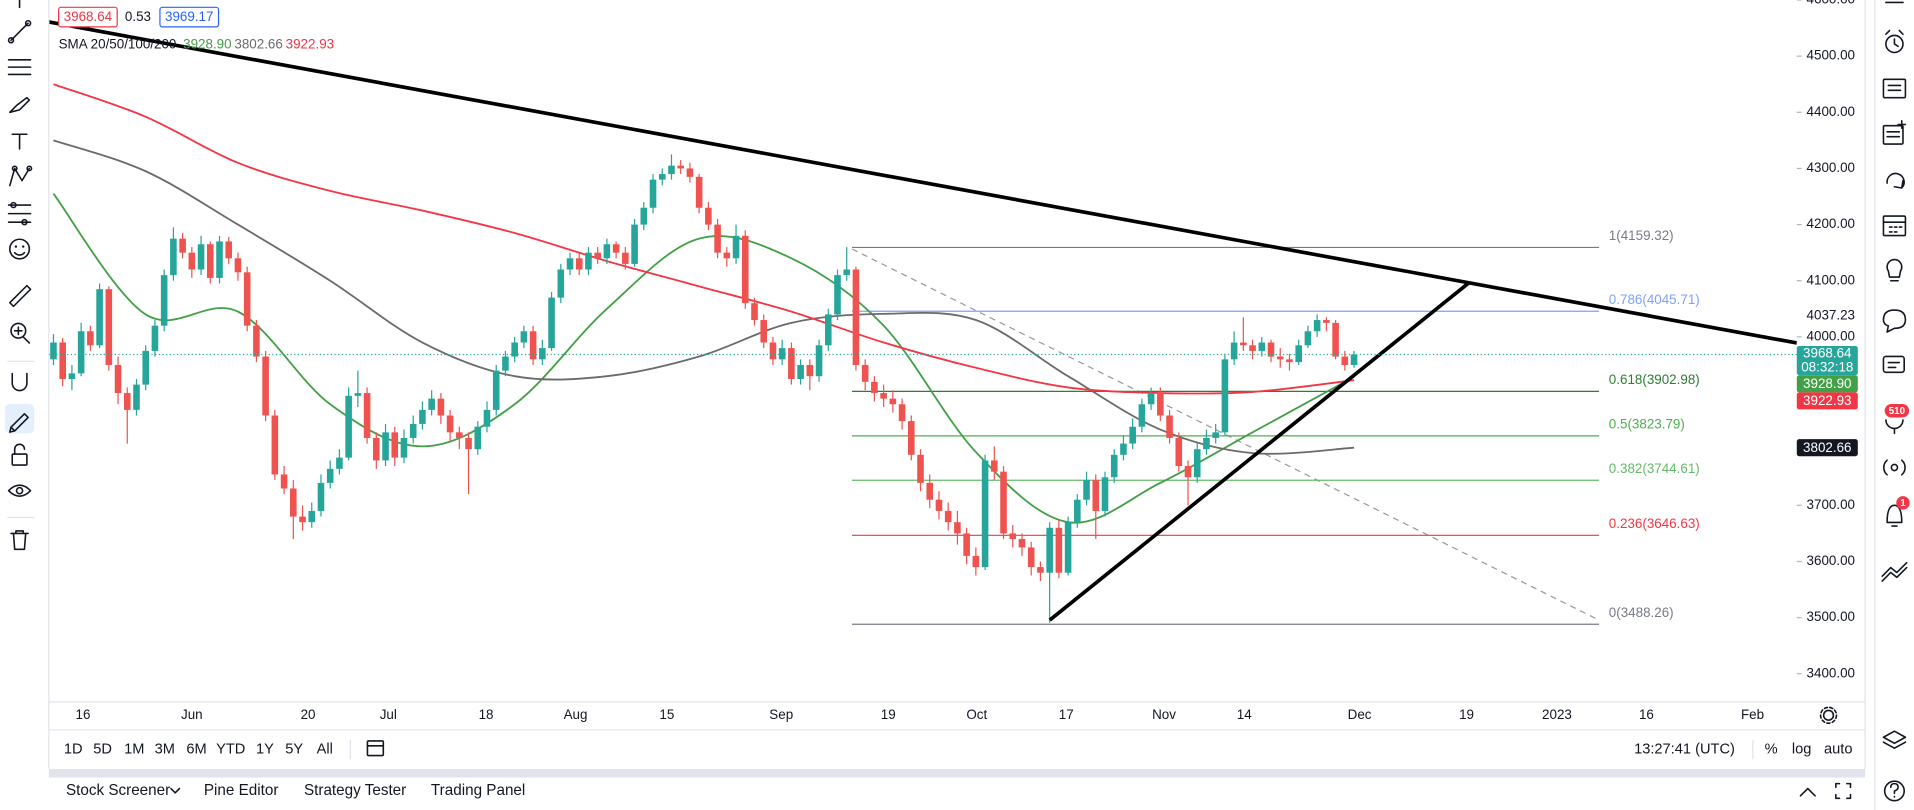  Describe the element at coordinates (1807, 792) in the screenshot. I see `collapse-button` at that location.